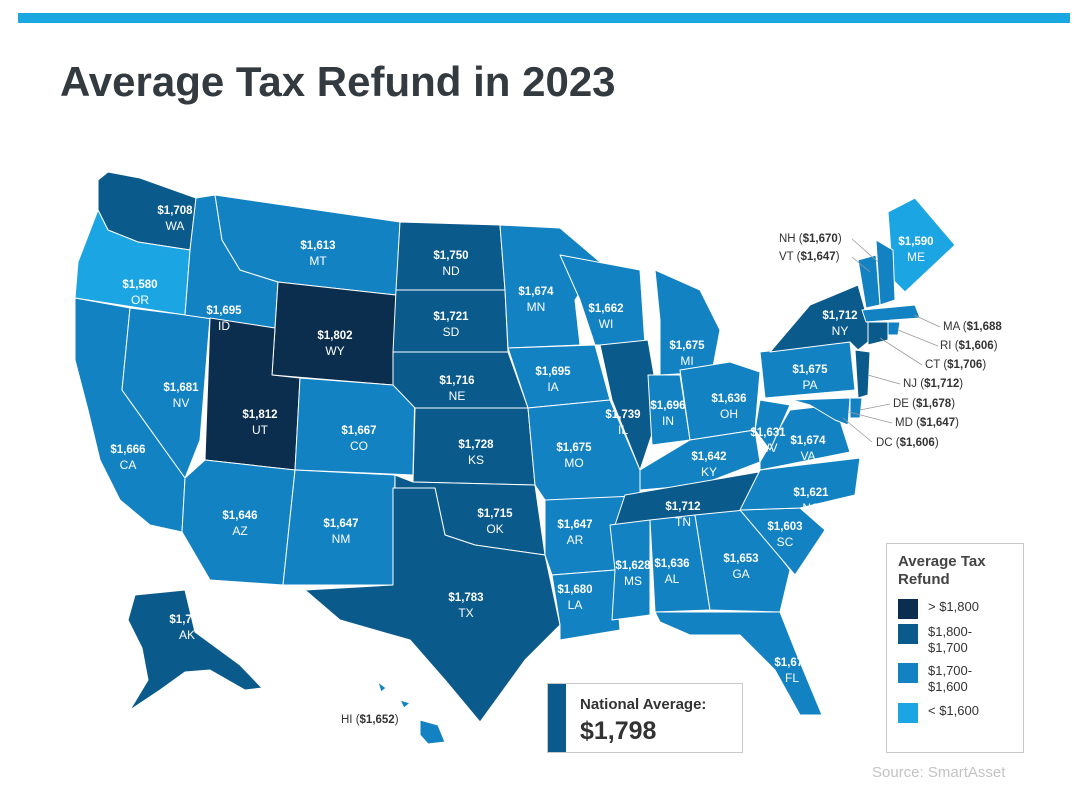 This screenshot has width=1080, height=790. I want to click on state-value-va: $1,674, so click(808, 441).